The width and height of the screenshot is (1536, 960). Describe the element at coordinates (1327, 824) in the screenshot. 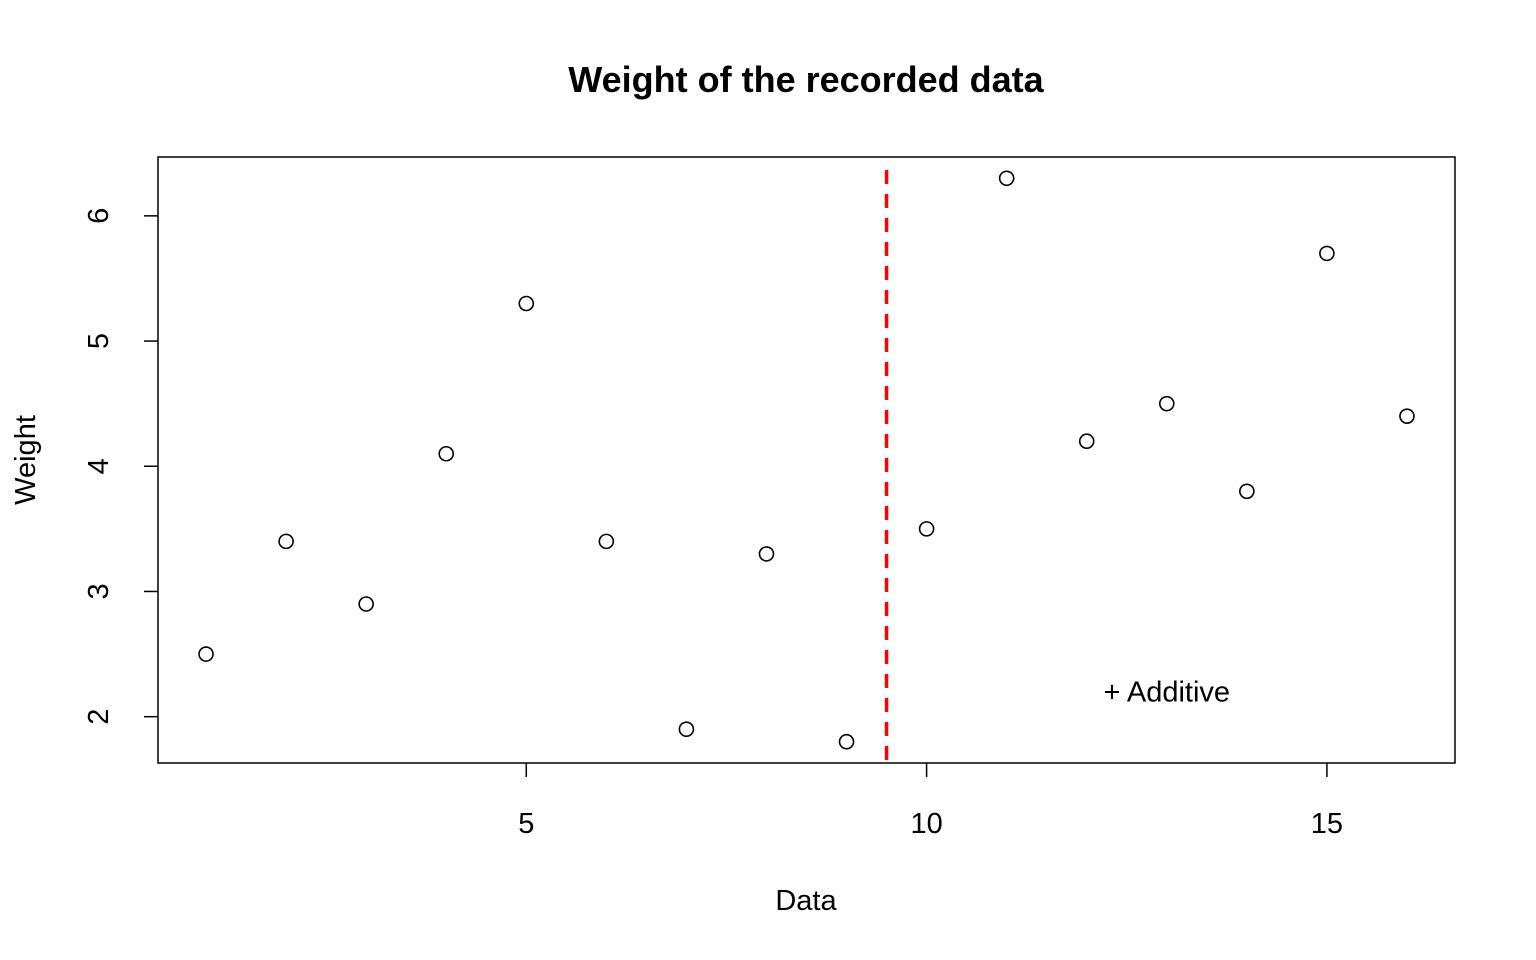

I see `x-tick-label: 15` at that location.